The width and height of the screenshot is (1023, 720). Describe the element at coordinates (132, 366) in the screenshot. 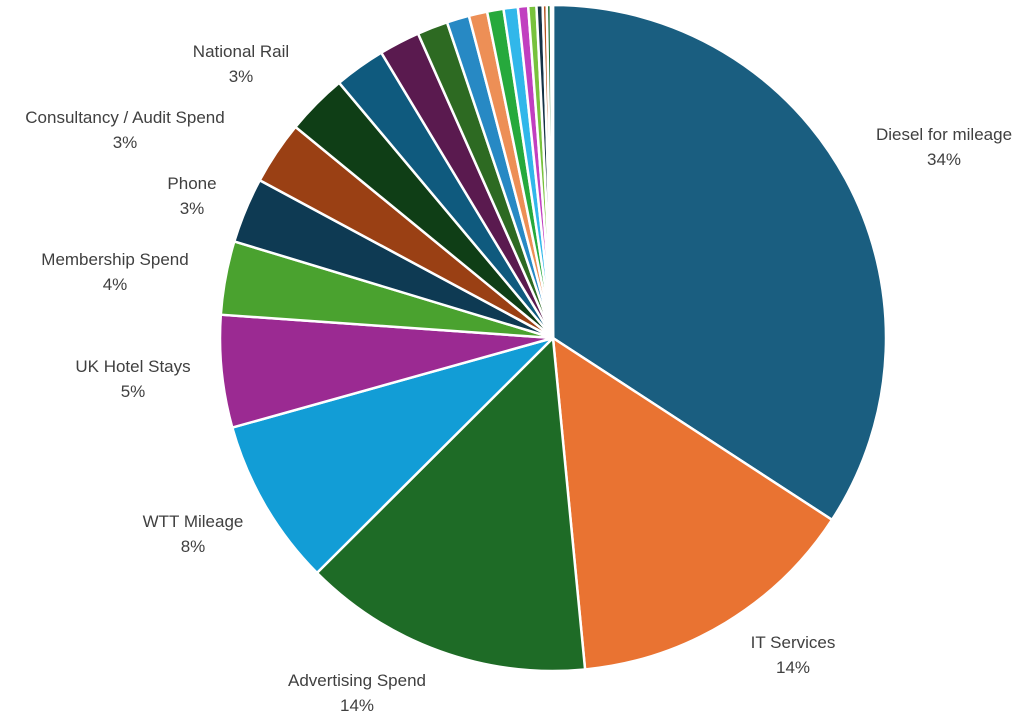

I see `slice-label-name: UK Hotel Stays` at that location.